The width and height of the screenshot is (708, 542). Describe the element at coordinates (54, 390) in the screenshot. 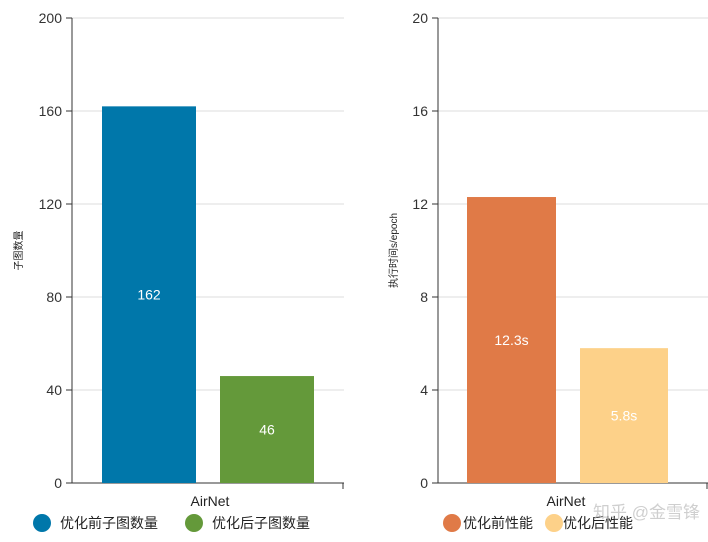

I see `y-tick-label: 40` at that location.